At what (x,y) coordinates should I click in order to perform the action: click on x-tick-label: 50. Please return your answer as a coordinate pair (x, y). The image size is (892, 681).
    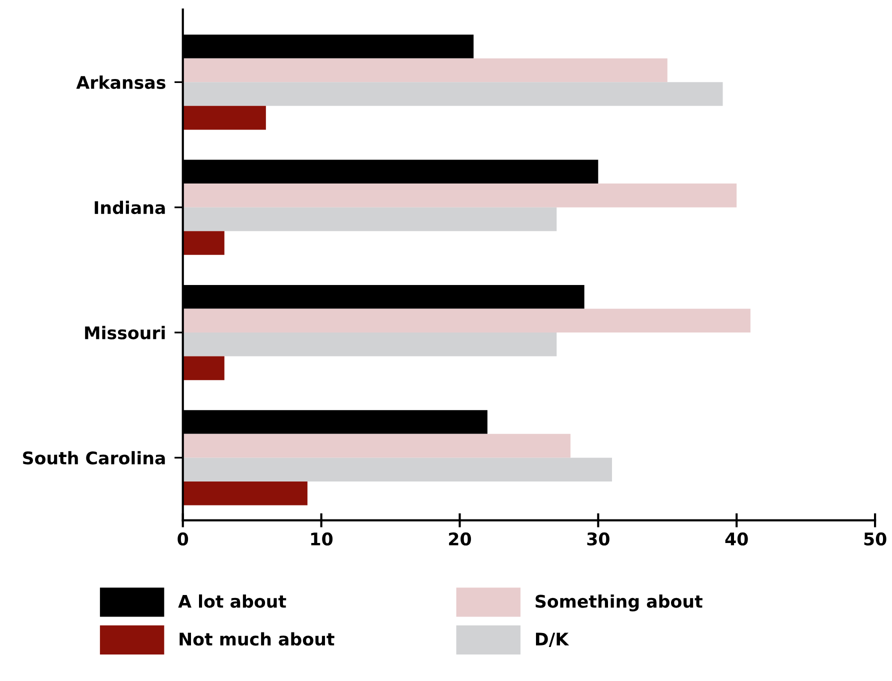
    Looking at the image, I should click on (875, 539).